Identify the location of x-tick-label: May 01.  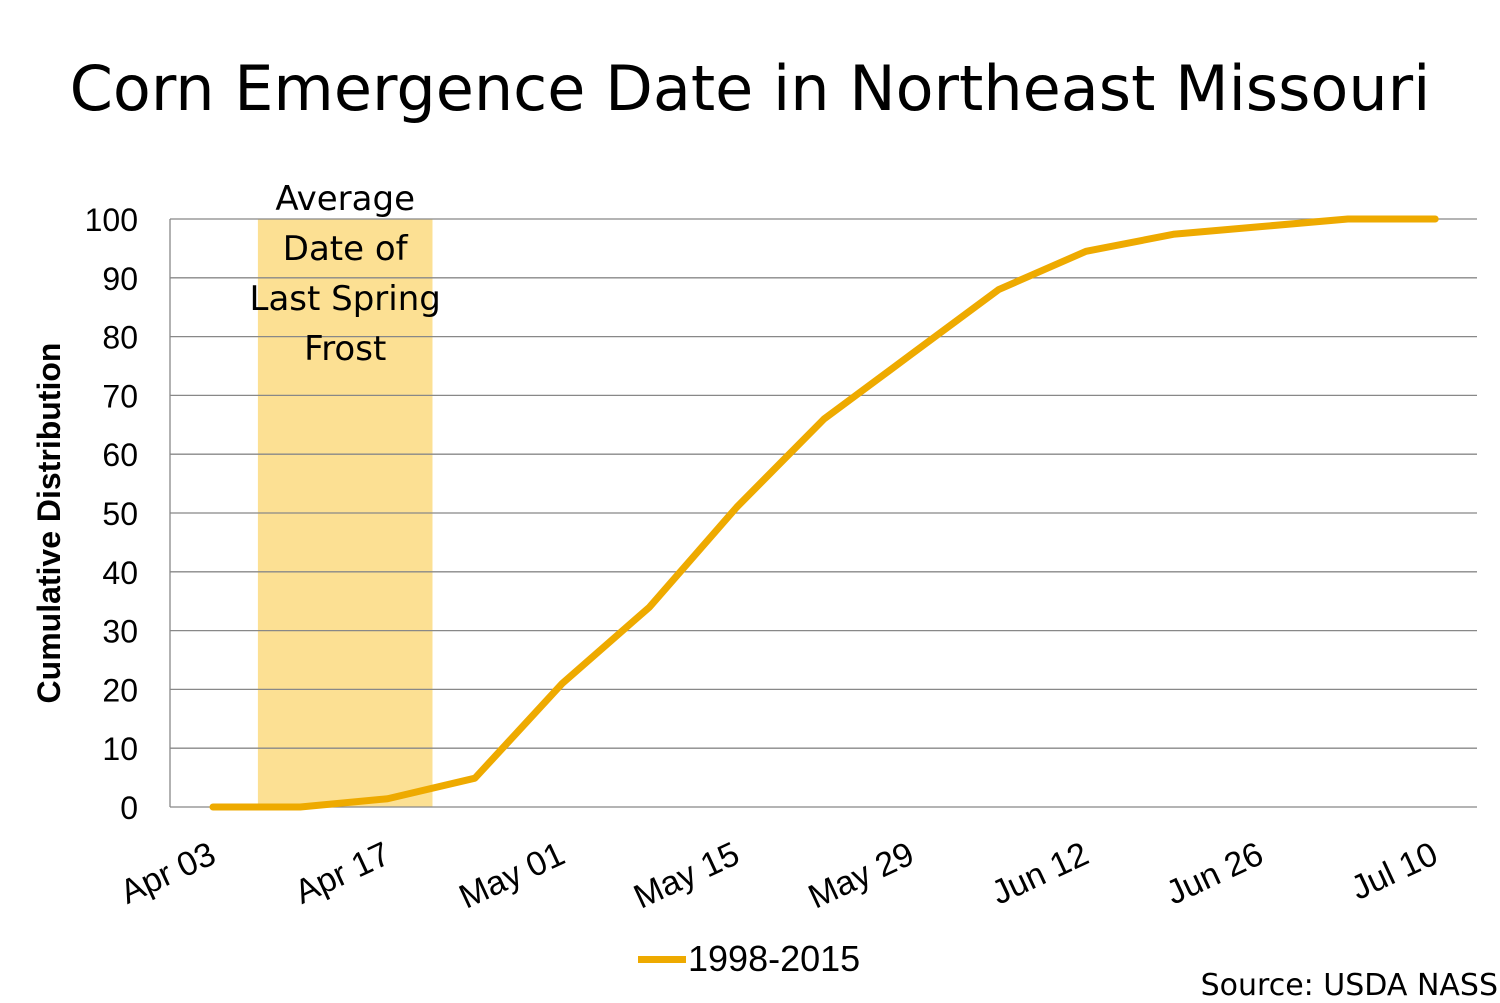
(511, 876).